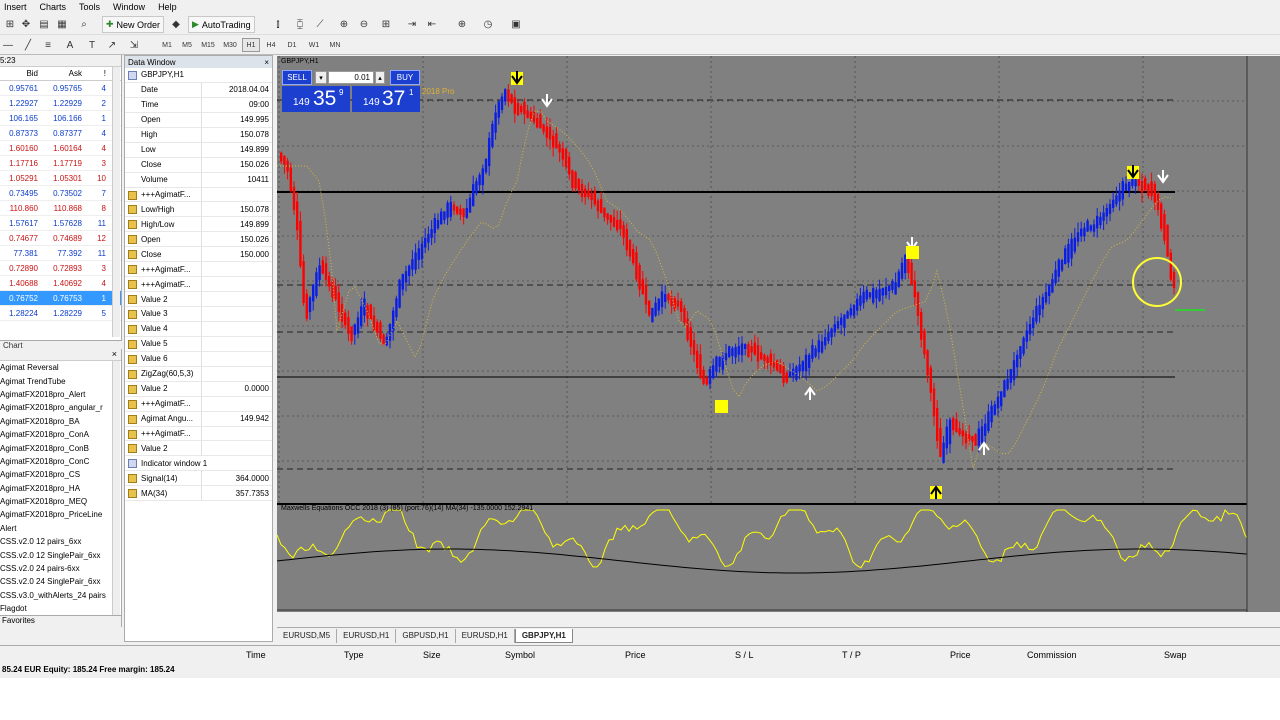  I want to click on col-sl: S / L, so click(744, 655).